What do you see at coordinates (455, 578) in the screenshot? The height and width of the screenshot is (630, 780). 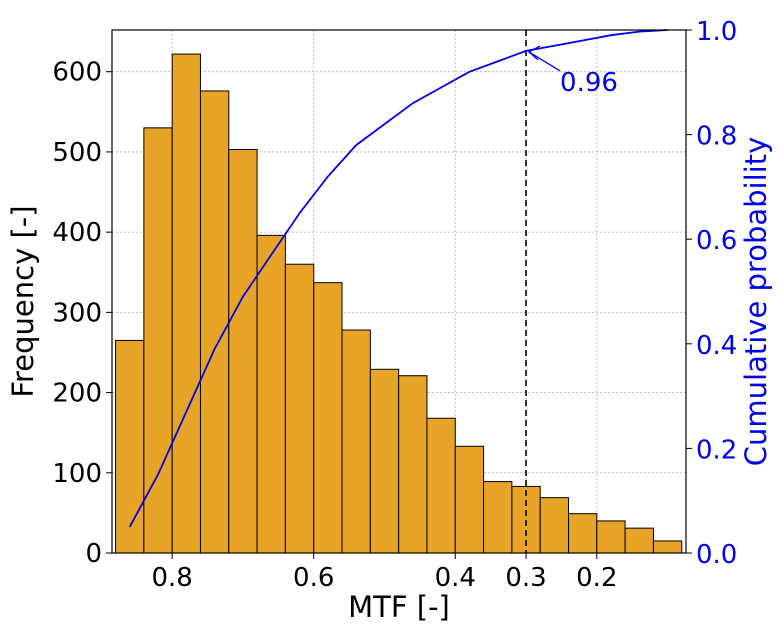 I see `x-tick-label: 0.4` at bounding box center [455, 578].